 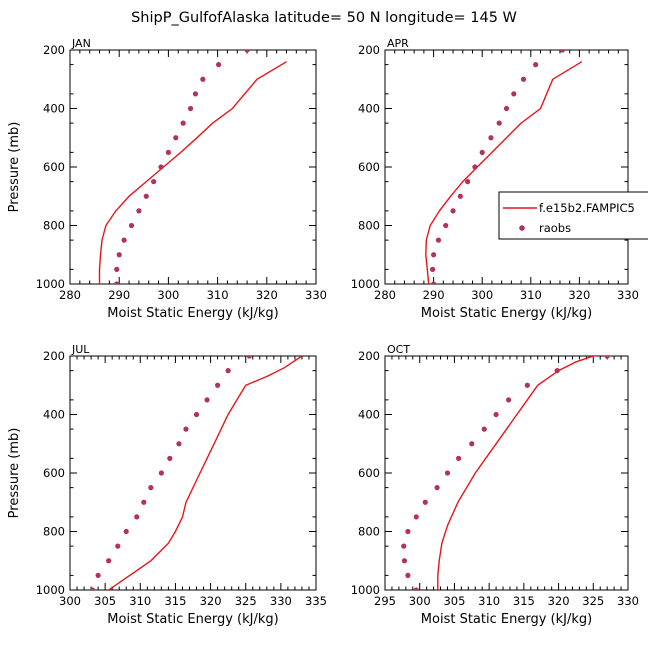 What do you see at coordinates (573, 215) in the screenshot?
I see `legend: f.e15b2.FAMPIC5 raobs` at bounding box center [573, 215].